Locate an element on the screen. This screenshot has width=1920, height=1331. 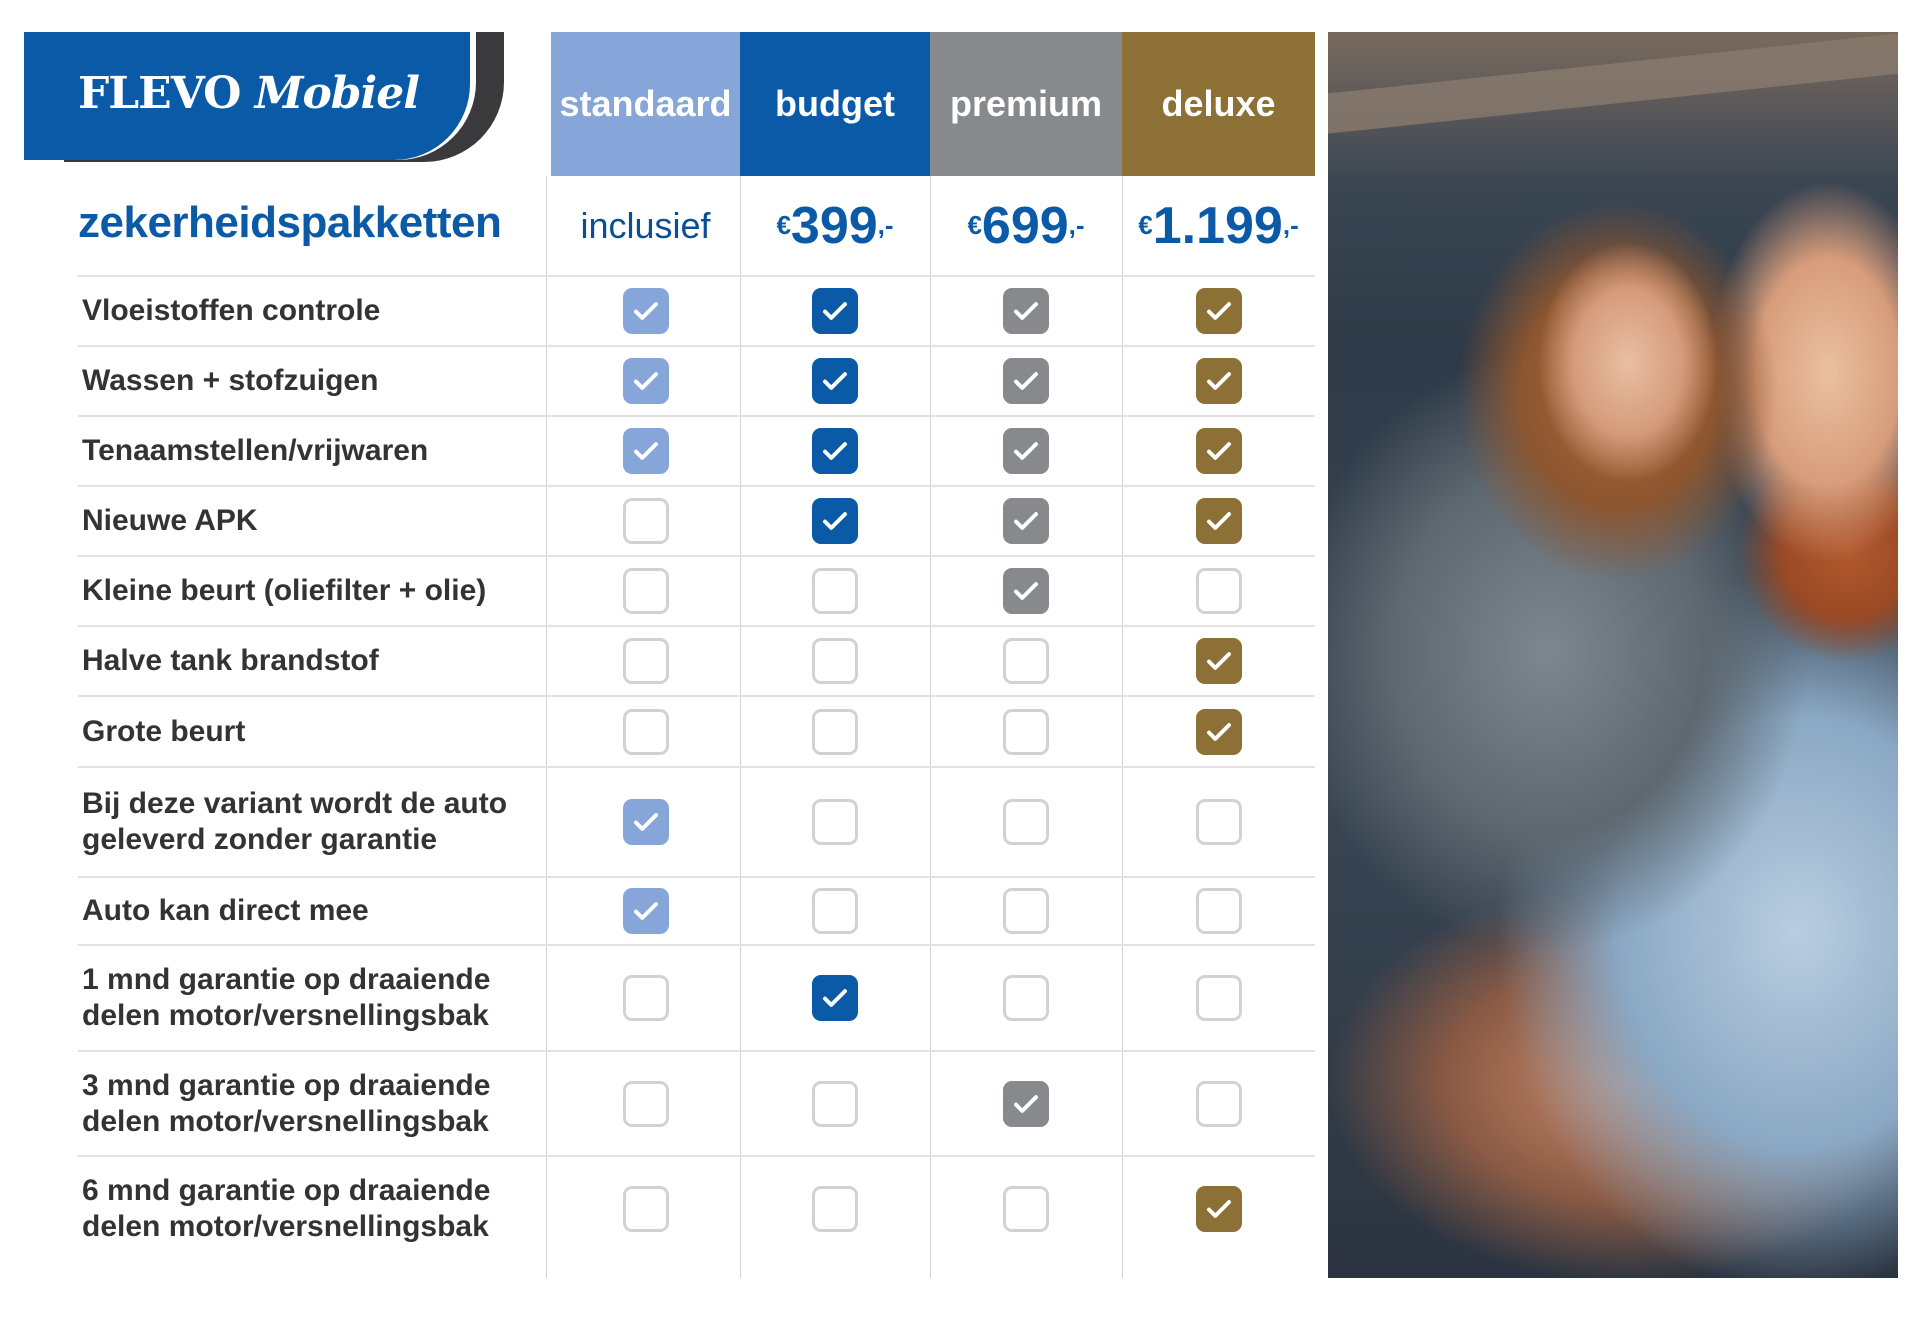
feature-row: Grote beurt is located at coordinates (696, 730).